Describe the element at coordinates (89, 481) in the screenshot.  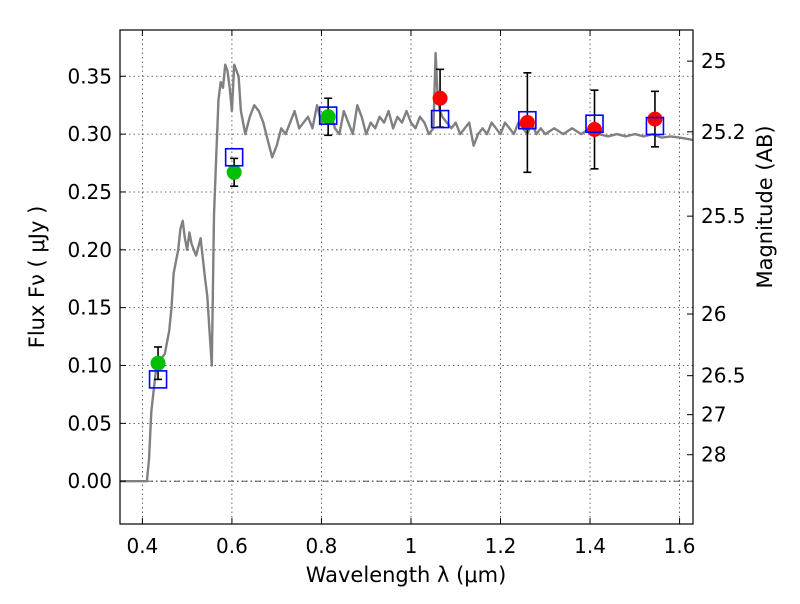
I see `y-tick-label: 0.00` at that location.